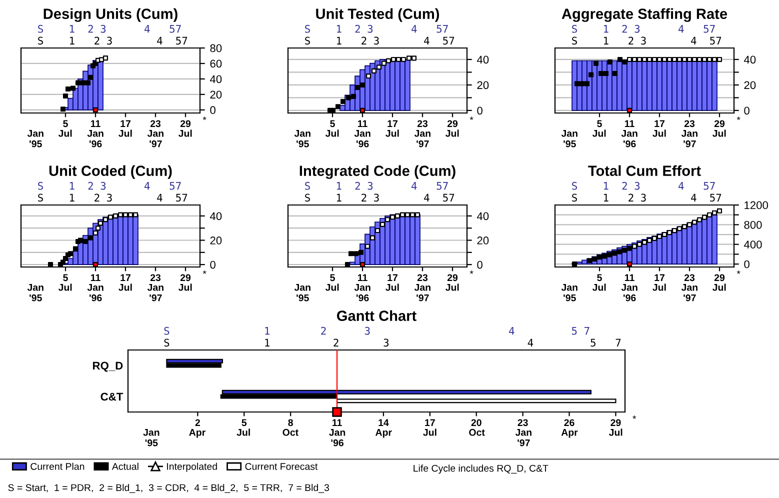 The width and height of the screenshot is (779, 498). I want to click on text: Interpolated, so click(192, 467).